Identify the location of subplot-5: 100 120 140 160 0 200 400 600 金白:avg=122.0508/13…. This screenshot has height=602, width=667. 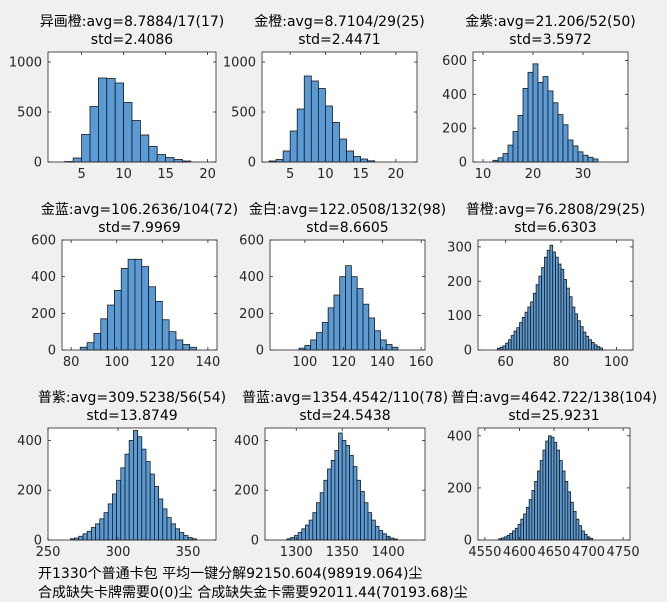
(342, 286).